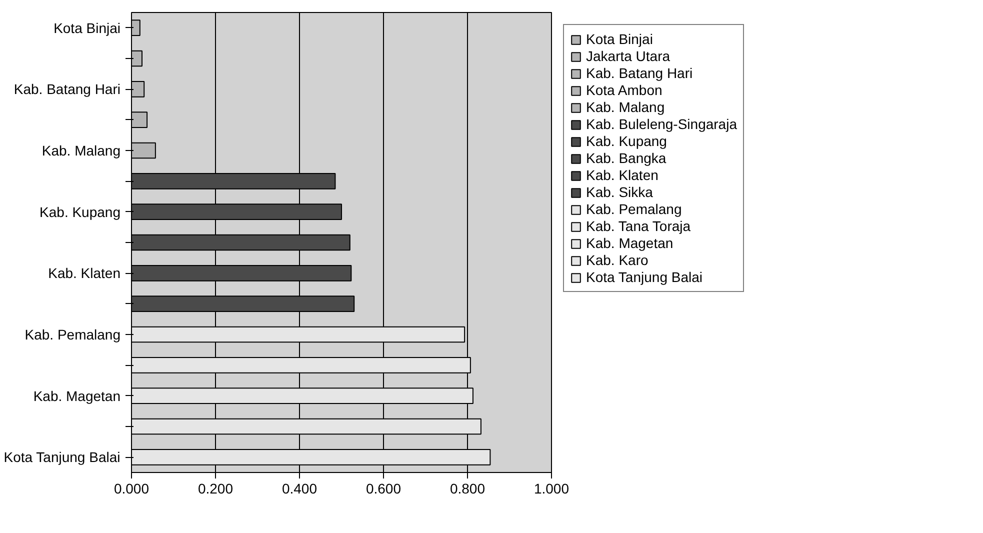 The image size is (983, 533). I want to click on legend-label: Kota Tanjung Balai, so click(644, 277).